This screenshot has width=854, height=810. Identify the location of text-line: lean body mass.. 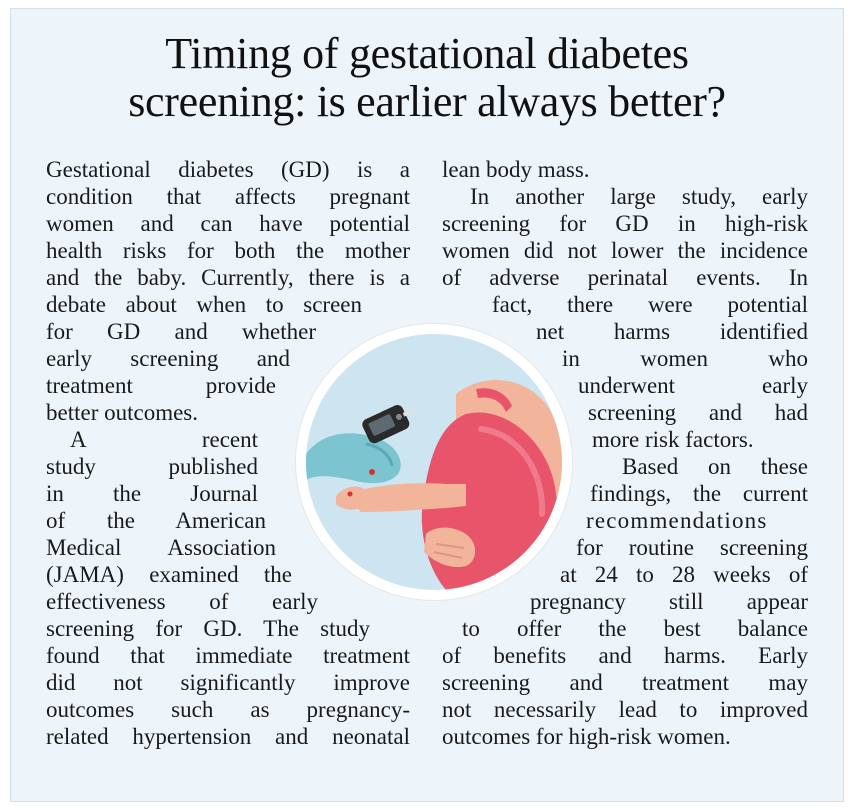
(516, 169).